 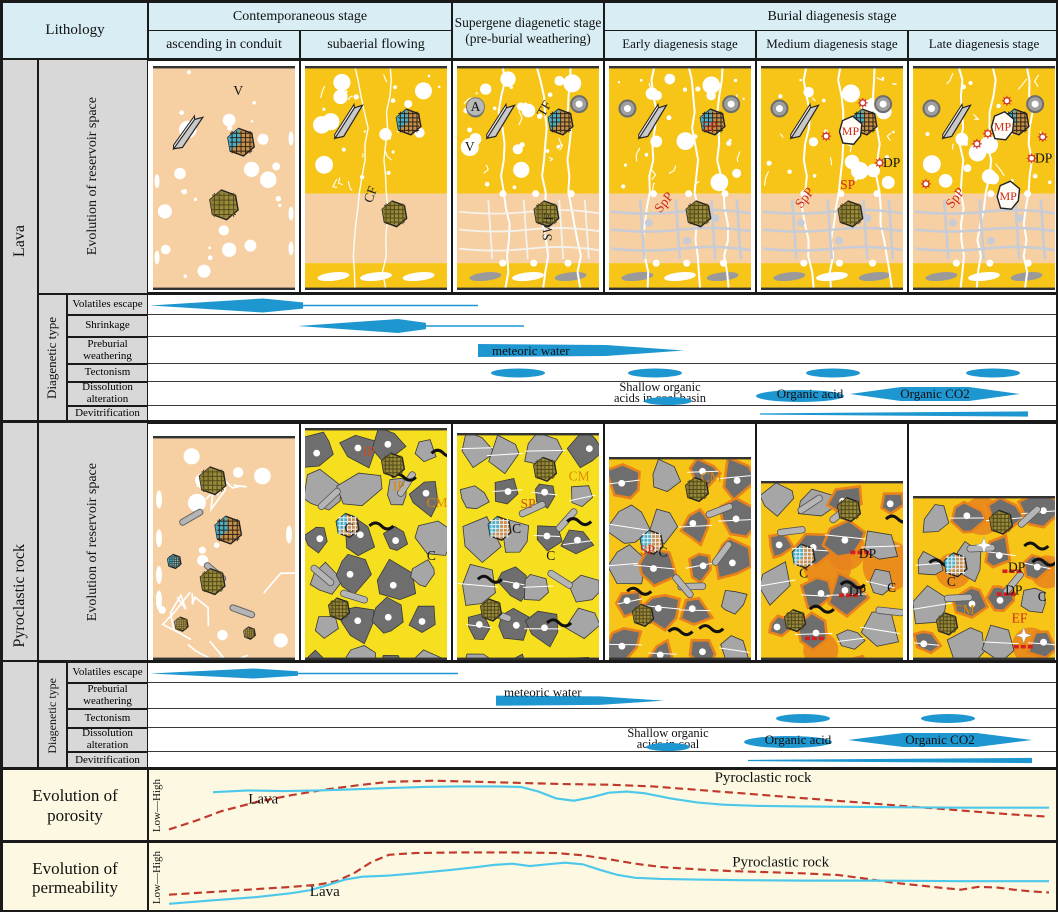 What do you see at coordinates (224, 548) in the screenshot?
I see `pyro-panel-illustration` at bounding box center [224, 548].